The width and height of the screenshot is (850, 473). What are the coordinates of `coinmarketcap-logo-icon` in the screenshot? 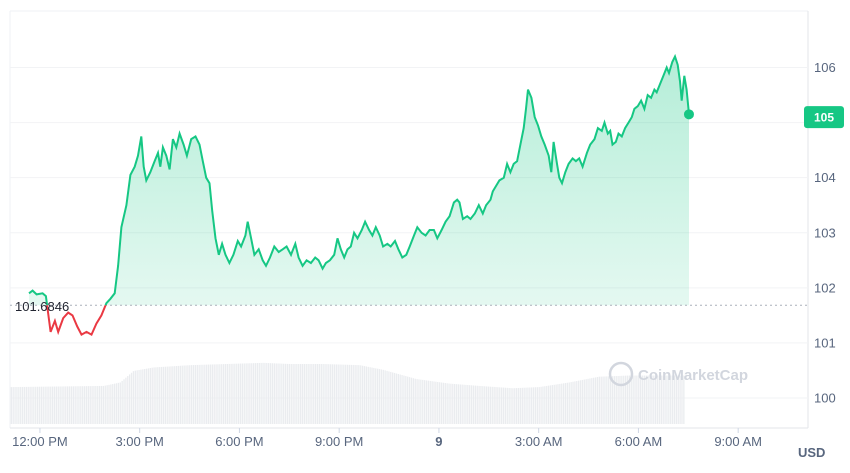 It's located at (621, 374).